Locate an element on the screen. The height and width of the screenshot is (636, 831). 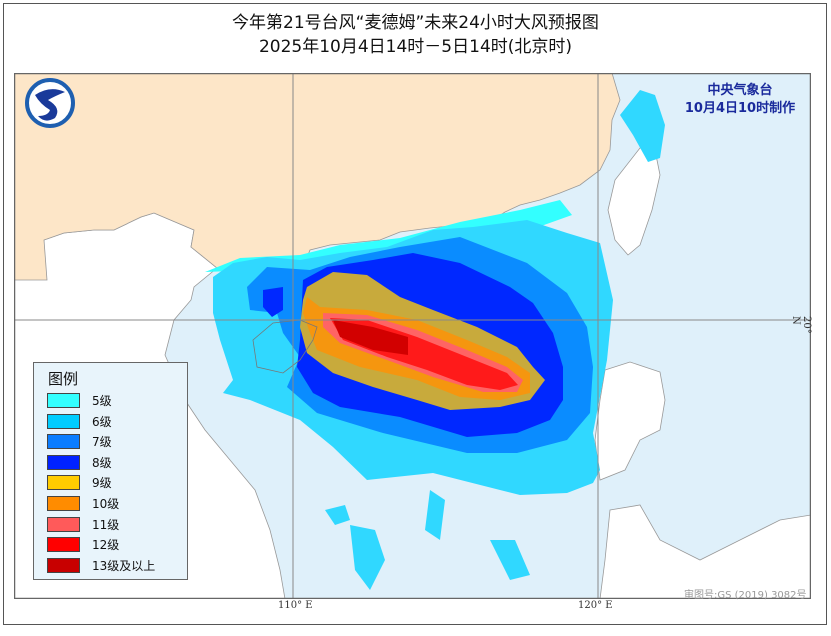
legend-item: 5级 is located at coordinates (79, 400).